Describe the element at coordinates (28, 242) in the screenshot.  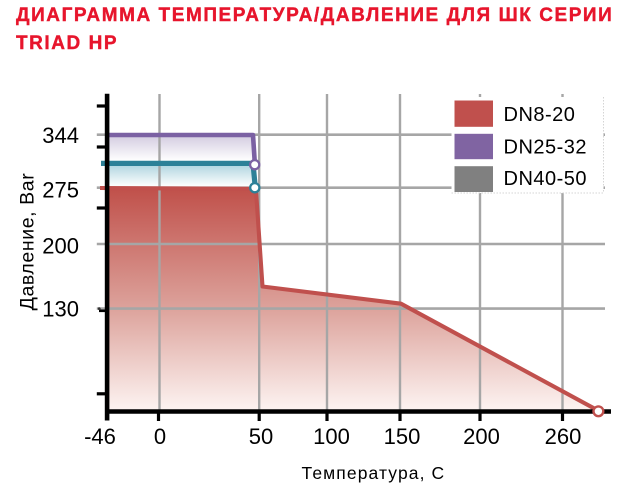
I see `svg-text: Давление, Bar` at that location.